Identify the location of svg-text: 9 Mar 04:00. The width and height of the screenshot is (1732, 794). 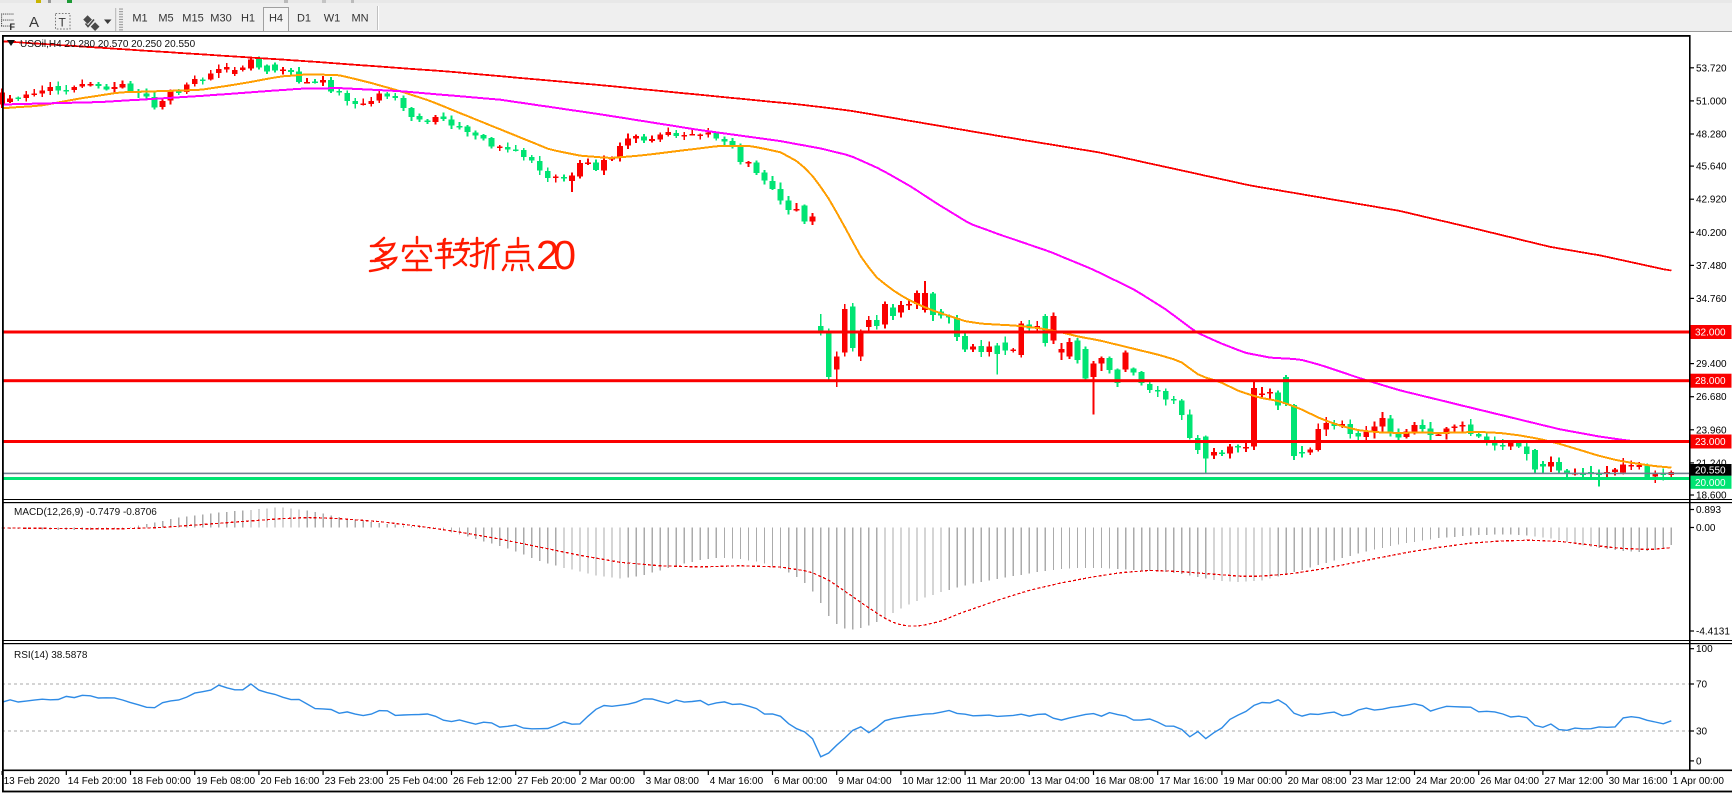
(865, 781).